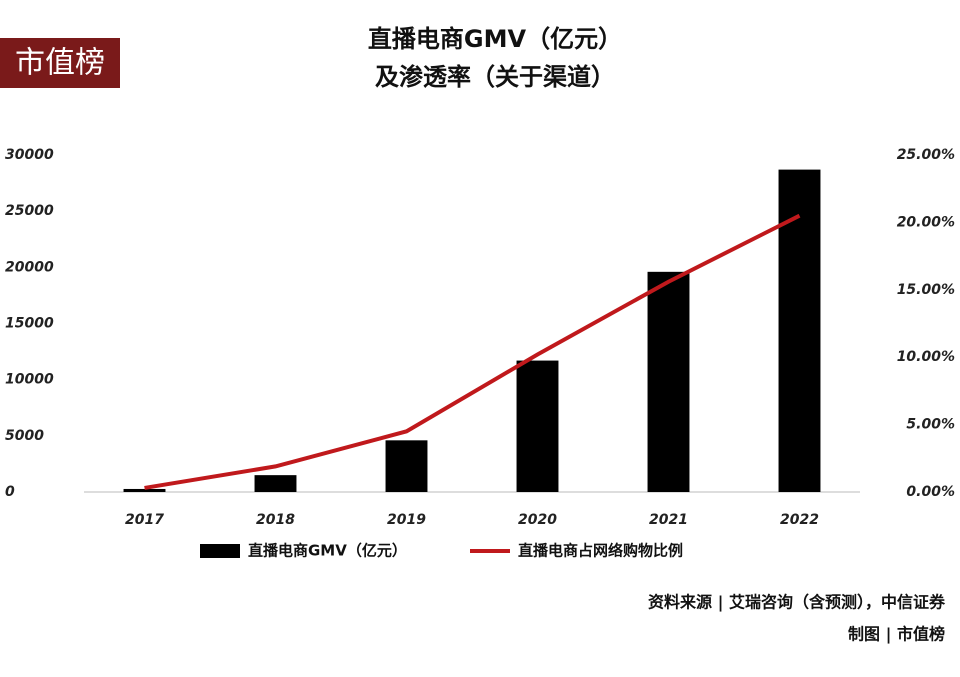  I want to click on logo: 市值榜, so click(60, 63).